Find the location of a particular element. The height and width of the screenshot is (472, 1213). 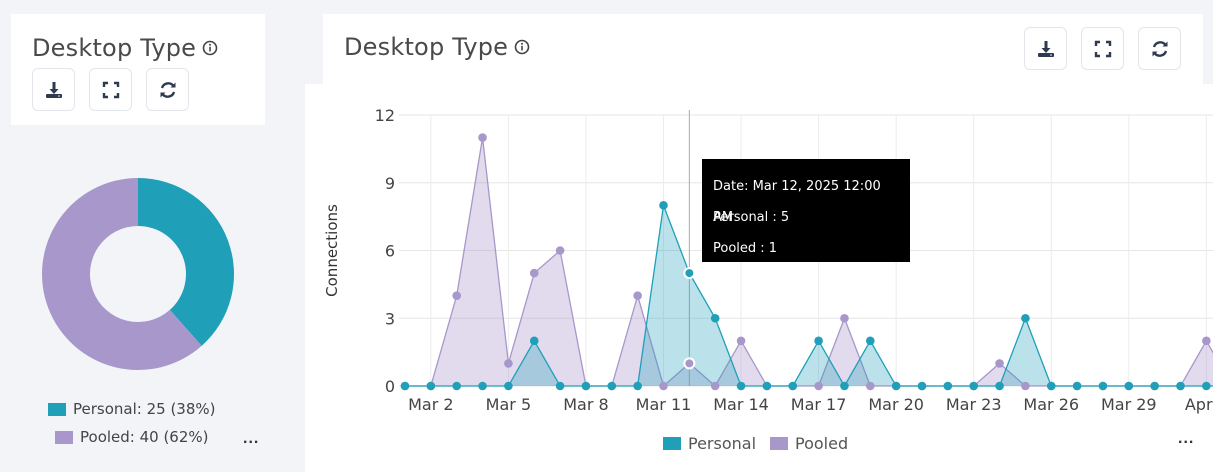

legend-swatch-personal is located at coordinates (57, 409).